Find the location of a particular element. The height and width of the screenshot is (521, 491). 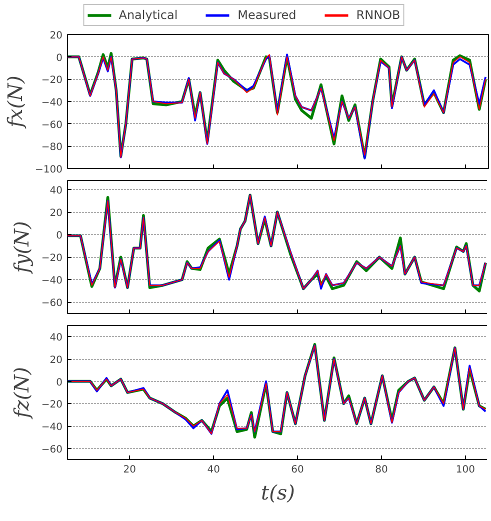

x-tick-label: 40 is located at coordinates (213, 470).